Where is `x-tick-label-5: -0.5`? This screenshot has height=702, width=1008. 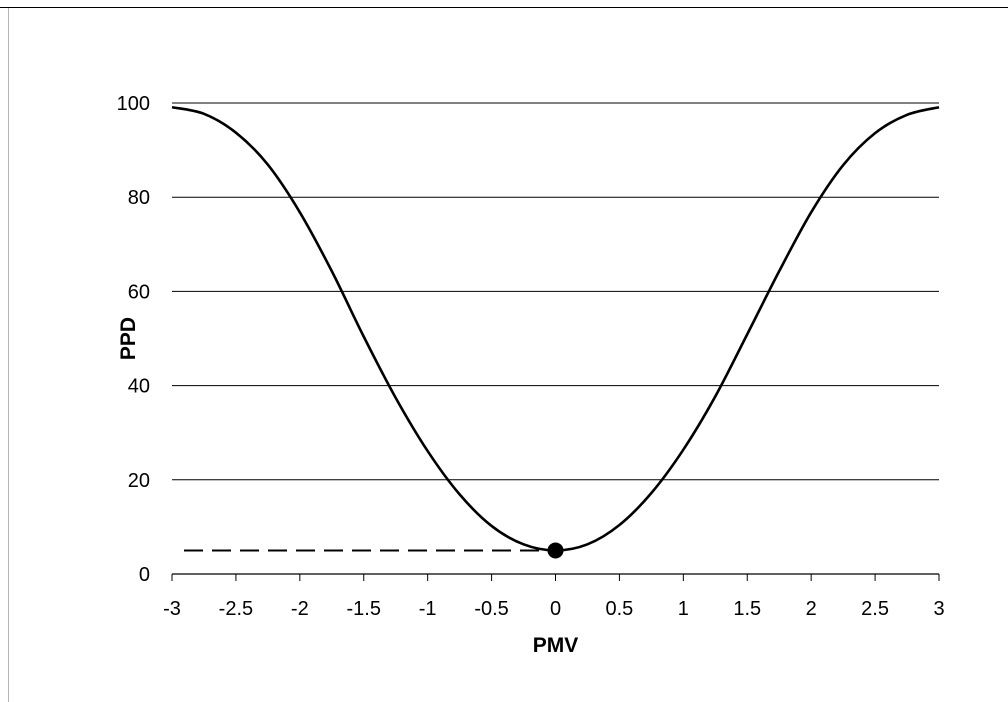 x-tick-label-5: -0.5 is located at coordinates (491, 609).